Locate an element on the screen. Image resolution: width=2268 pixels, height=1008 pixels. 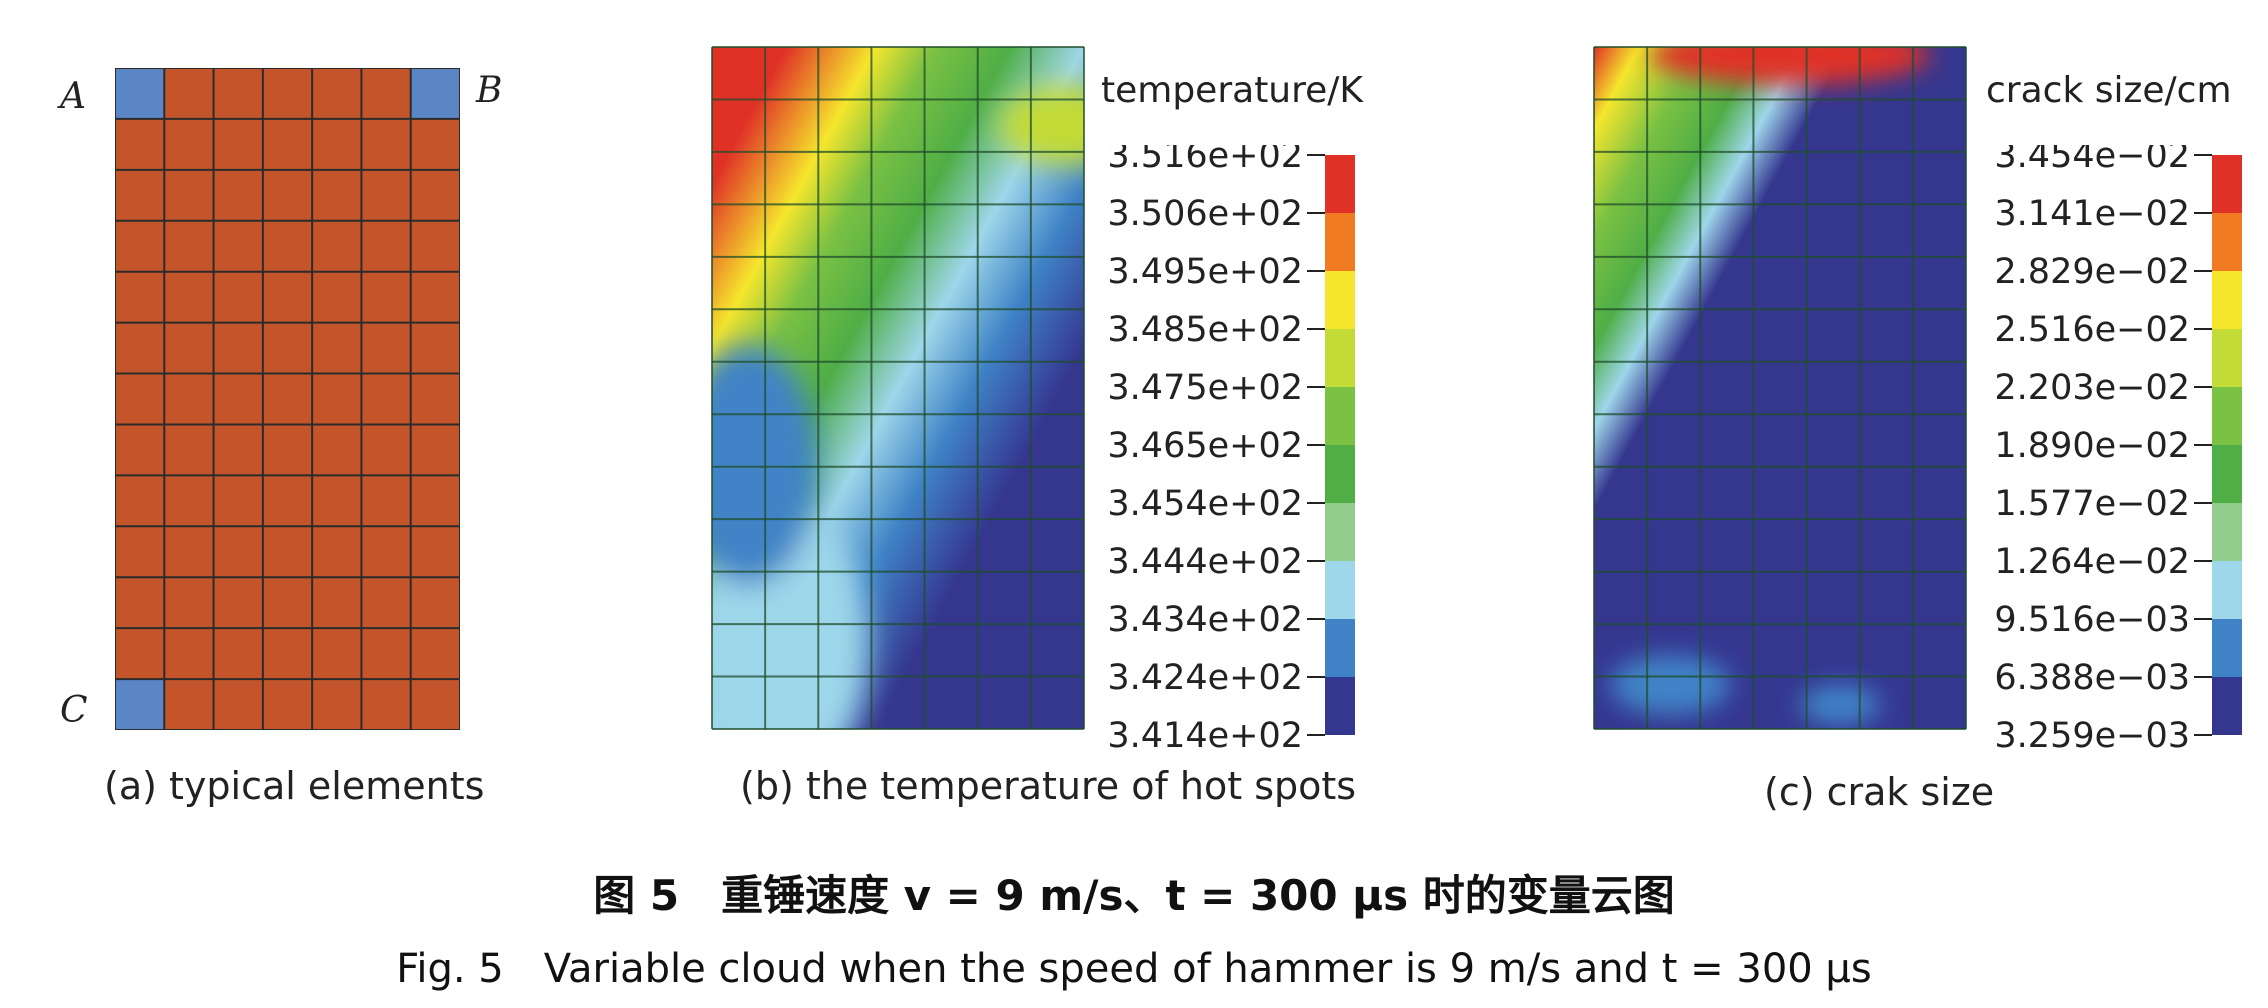
contour-field is located at coordinates (1780, 388).